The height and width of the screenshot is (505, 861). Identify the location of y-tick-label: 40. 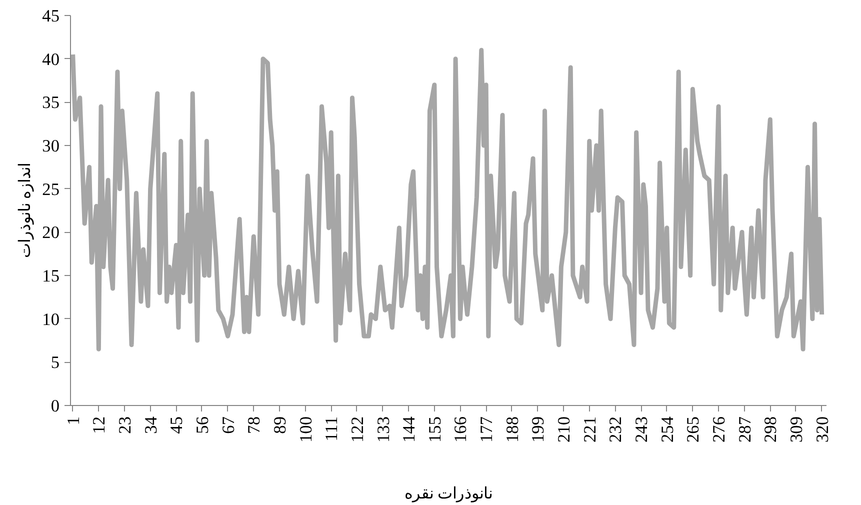
(51, 59).